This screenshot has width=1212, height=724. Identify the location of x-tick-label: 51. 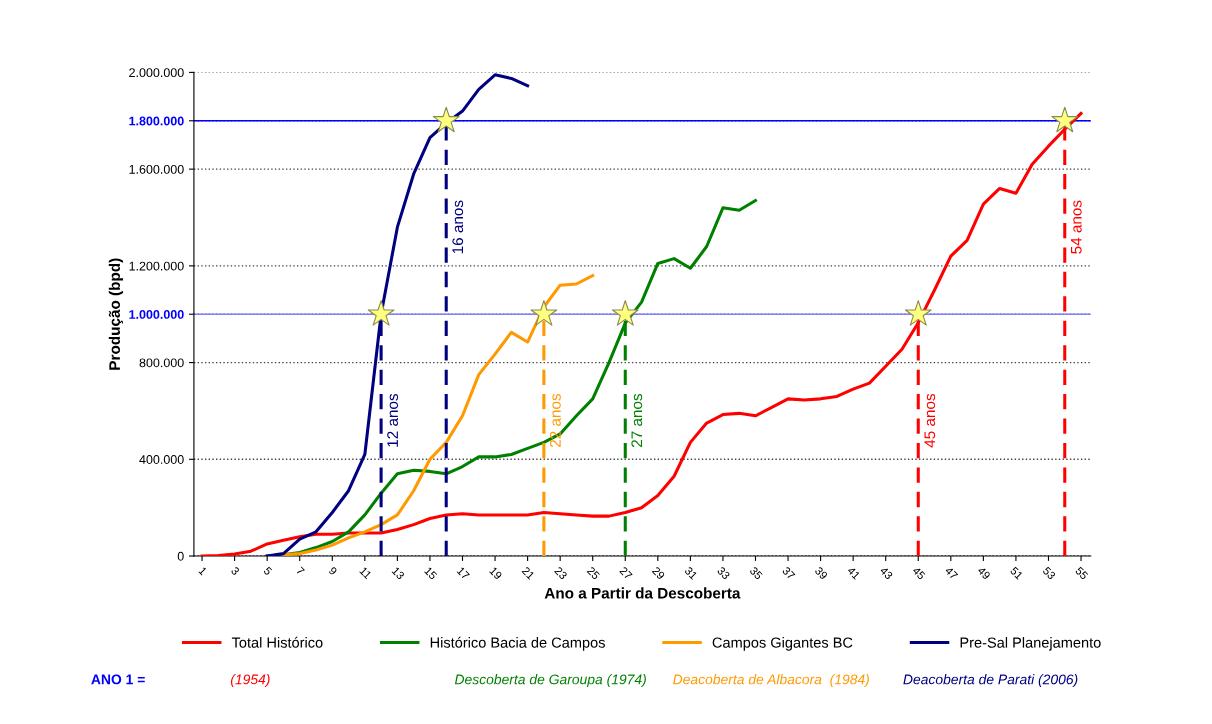
(1016, 573).